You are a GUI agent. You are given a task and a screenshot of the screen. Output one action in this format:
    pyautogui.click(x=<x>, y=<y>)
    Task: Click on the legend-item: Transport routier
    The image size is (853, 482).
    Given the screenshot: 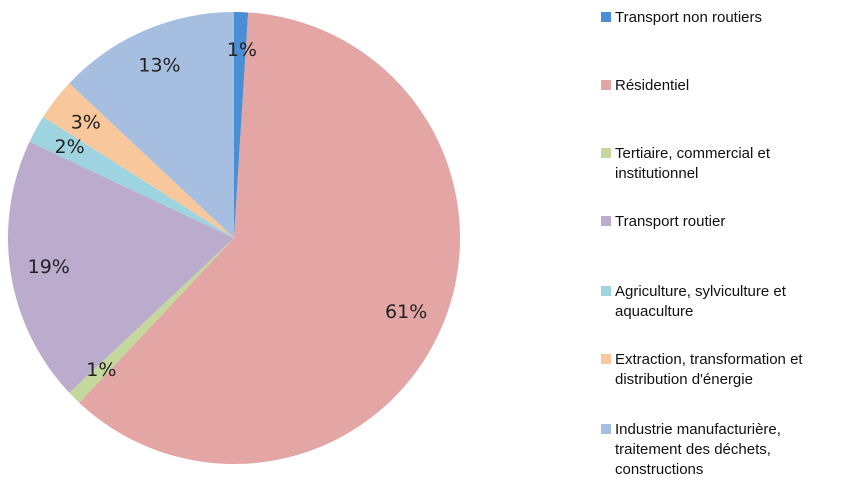 What is the action you would take?
    pyautogui.click(x=721, y=222)
    